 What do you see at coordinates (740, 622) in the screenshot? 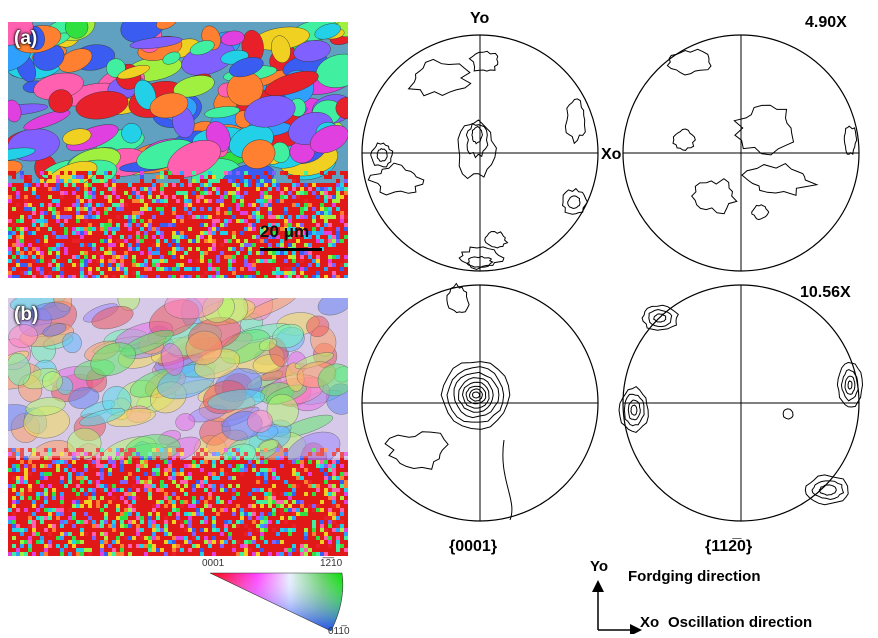
I see `key-x-text: Oscillation direction` at bounding box center [740, 622].